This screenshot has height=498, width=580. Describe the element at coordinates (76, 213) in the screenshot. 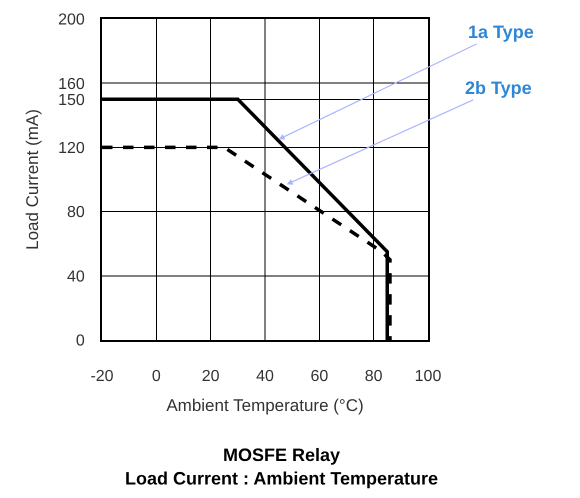

I see `y-tick-label: 80` at that location.